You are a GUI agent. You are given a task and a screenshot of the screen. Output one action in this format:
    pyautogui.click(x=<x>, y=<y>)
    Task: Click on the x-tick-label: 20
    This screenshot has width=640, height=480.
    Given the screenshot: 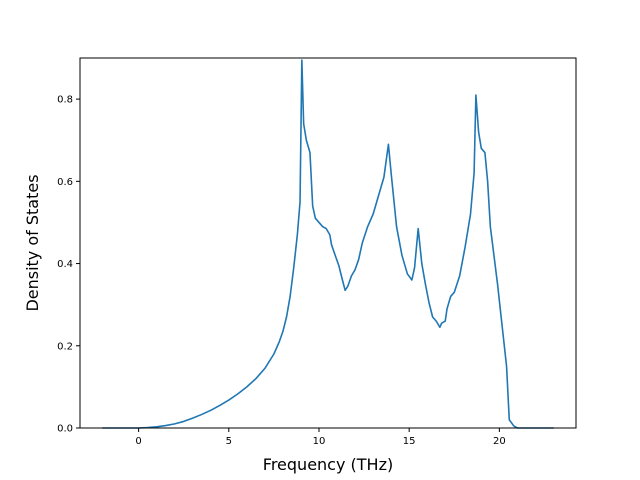 What is the action you would take?
    pyautogui.click(x=499, y=441)
    